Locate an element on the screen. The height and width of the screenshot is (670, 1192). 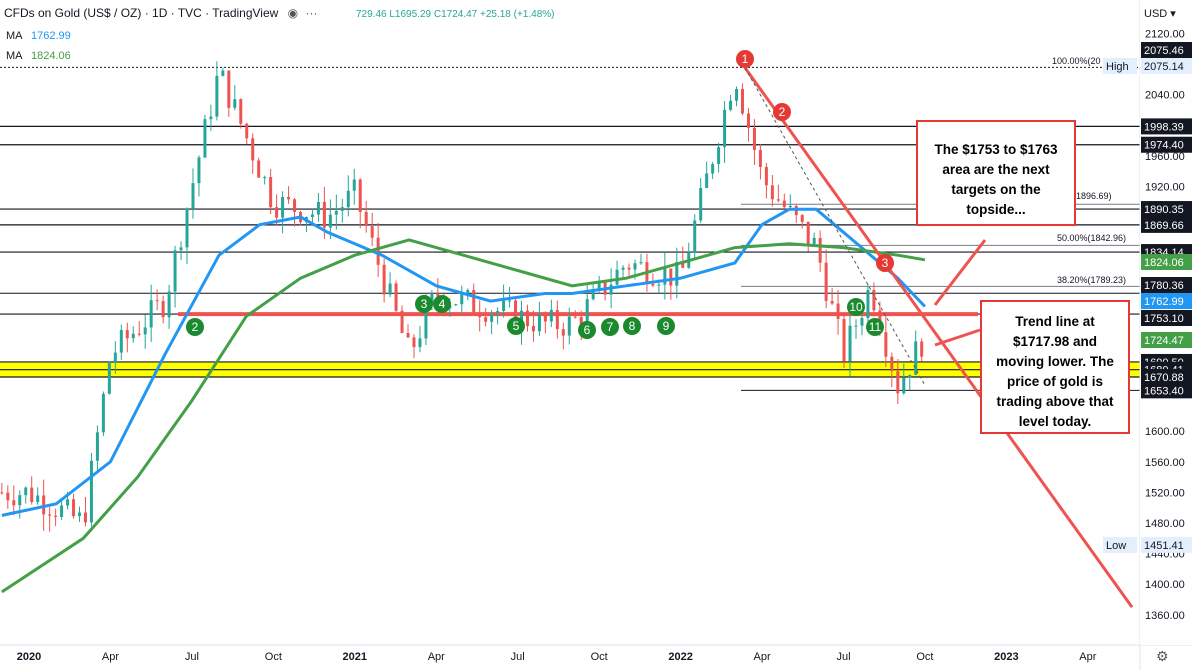
currency-label: USD ▾ is located at coordinates (1160, 14).